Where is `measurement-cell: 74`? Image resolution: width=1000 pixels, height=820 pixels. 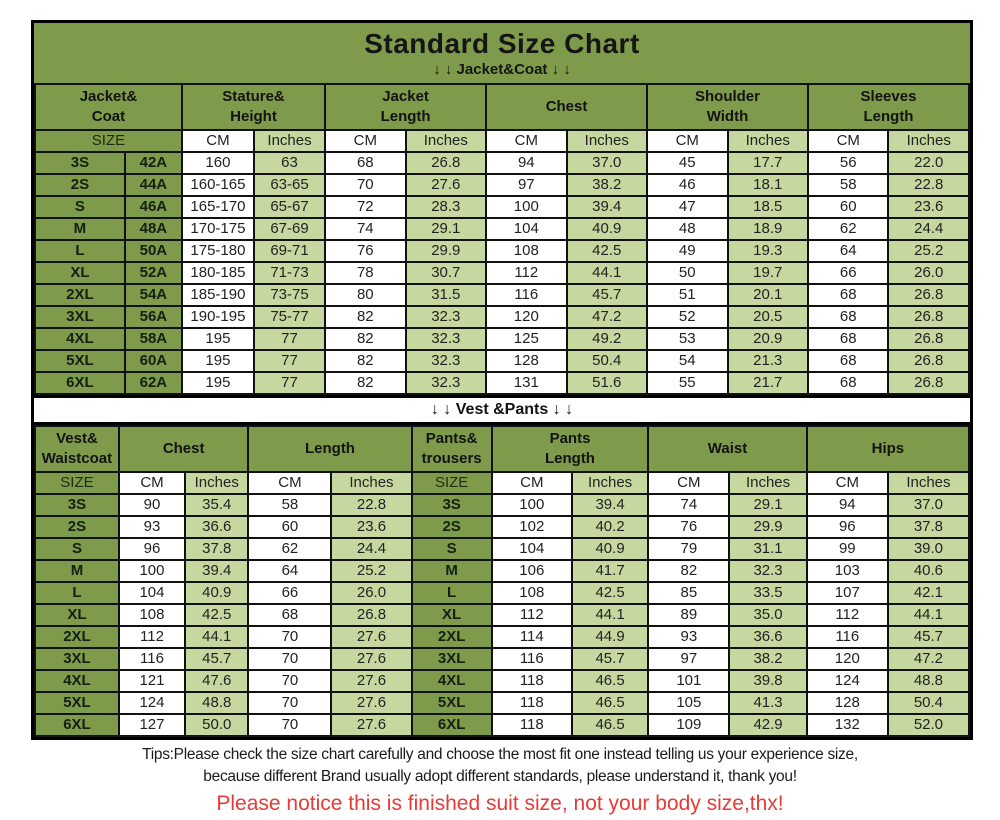 measurement-cell: 74 is located at coordinates (689, 505).